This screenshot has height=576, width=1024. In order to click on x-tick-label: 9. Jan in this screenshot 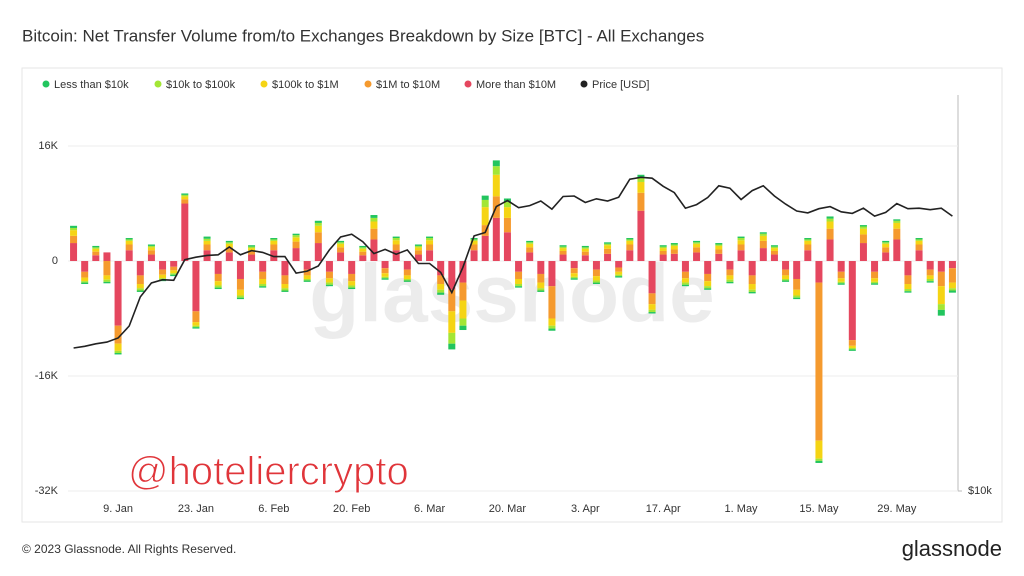, I will do `click(118, 509)`.